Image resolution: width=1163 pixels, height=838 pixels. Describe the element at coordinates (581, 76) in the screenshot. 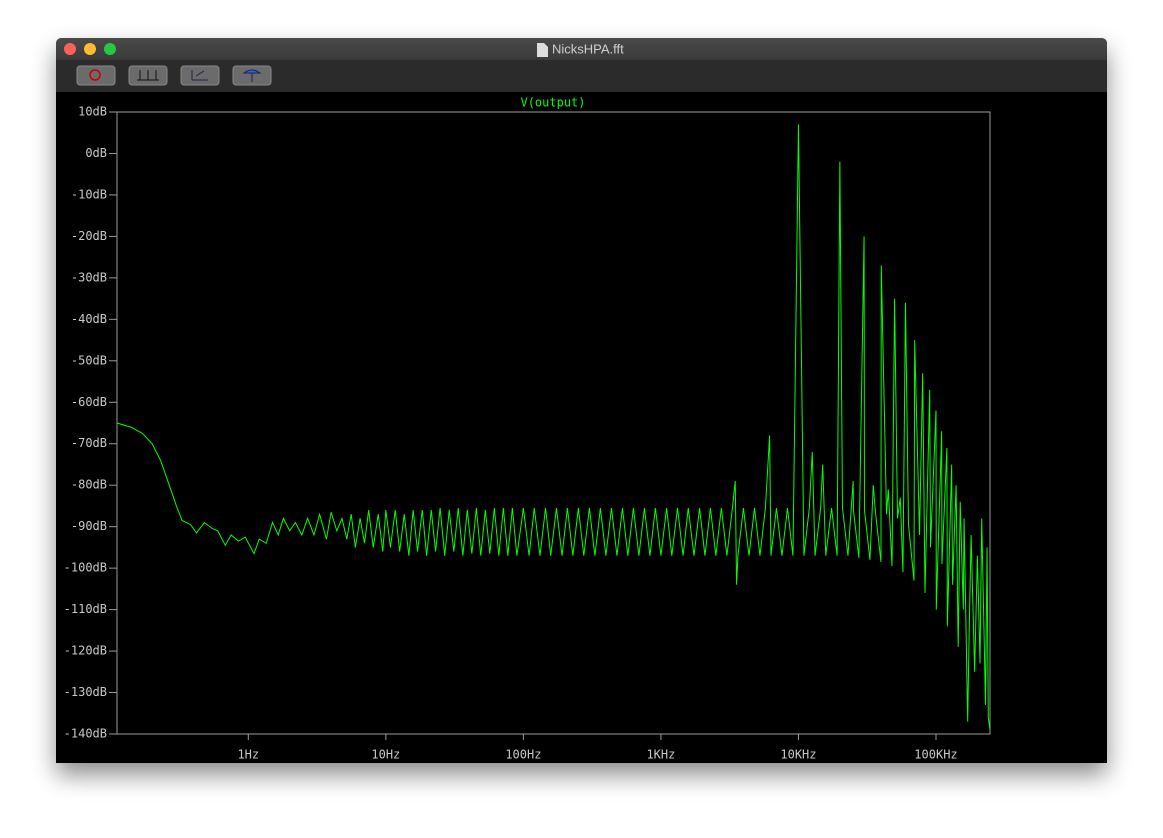

I see `toolbar` at that location.